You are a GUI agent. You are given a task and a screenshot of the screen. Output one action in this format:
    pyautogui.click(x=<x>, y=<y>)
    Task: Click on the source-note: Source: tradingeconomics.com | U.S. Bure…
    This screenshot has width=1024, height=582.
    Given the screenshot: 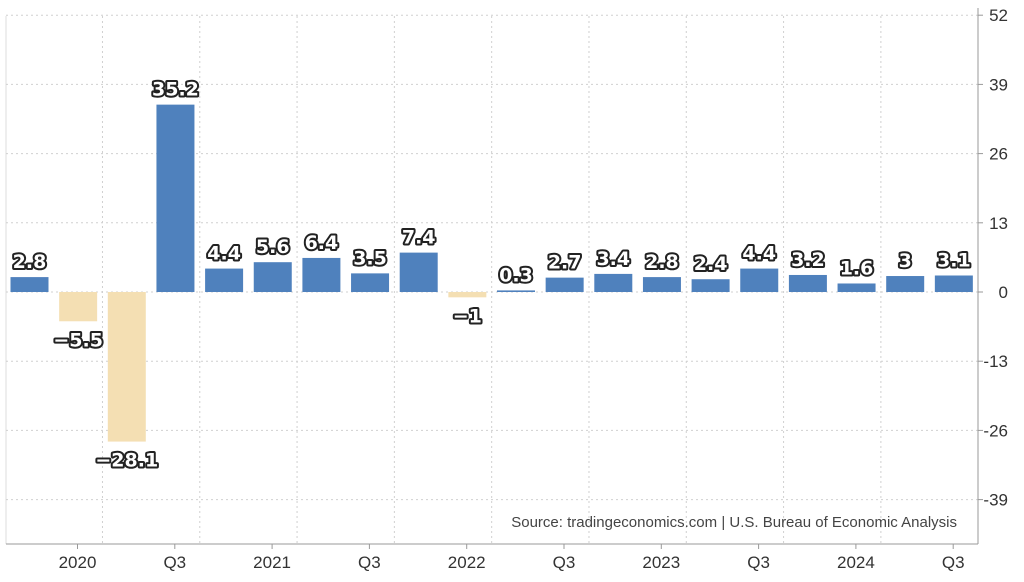 What is the action you would take?
    pyautogui.click(x=734, y=522)
    